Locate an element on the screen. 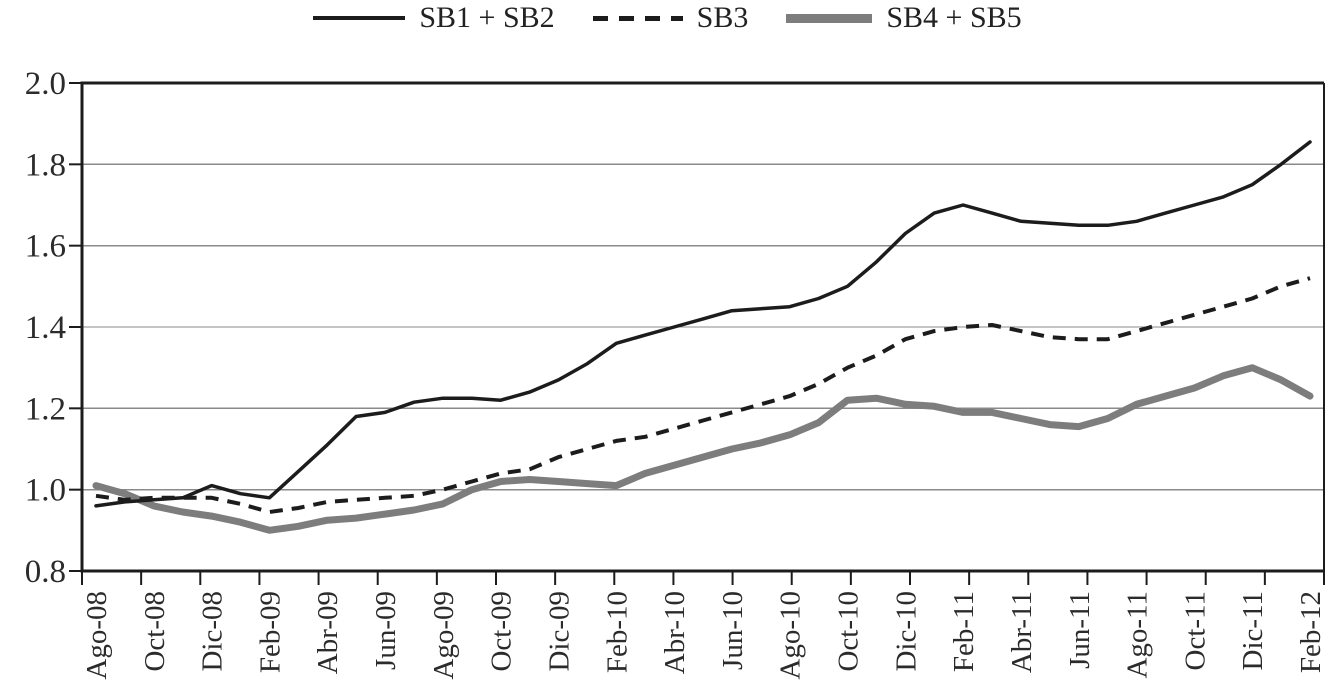 This screenshot has height=692, width=1335. y-tick-label: 1.4 is located at coordinates (45, 328).